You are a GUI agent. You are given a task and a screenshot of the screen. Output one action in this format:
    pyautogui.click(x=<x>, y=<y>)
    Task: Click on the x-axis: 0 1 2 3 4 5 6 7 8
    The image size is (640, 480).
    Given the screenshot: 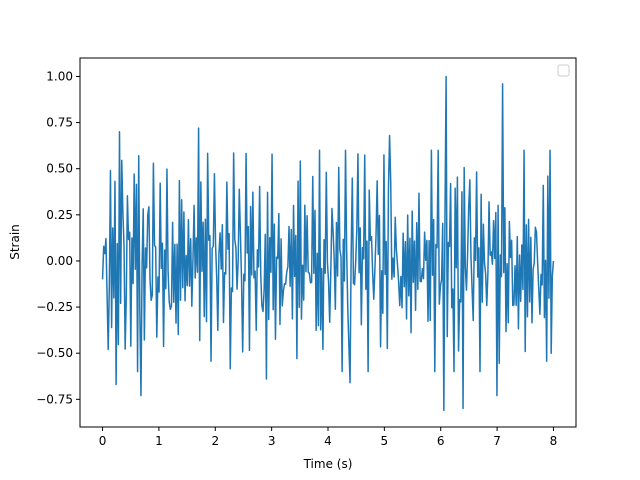 What is the action you would take?
    pyautogui.click(x=328, y=437)
    